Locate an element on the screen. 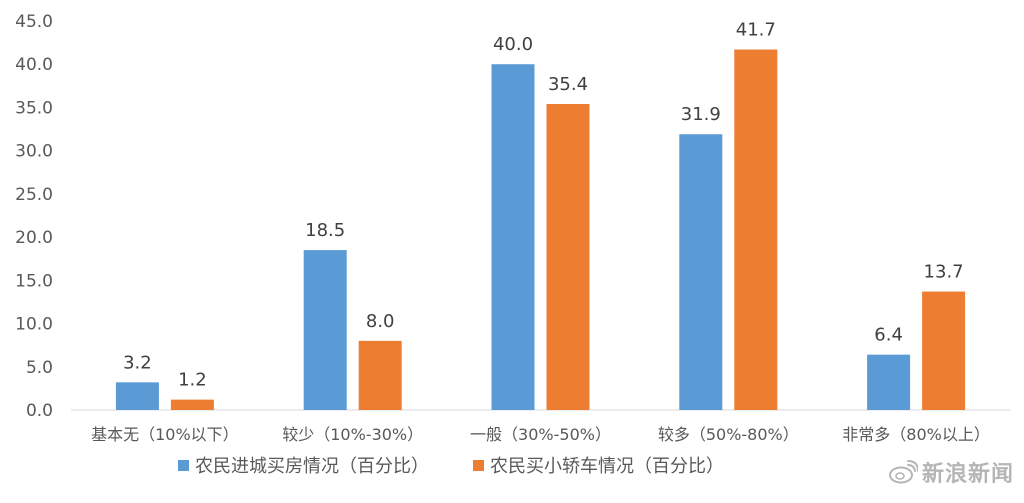 The width and height of the screenshot is (1024, 503). y-tick-label: 15.0 is located at coordinates (34, 281).